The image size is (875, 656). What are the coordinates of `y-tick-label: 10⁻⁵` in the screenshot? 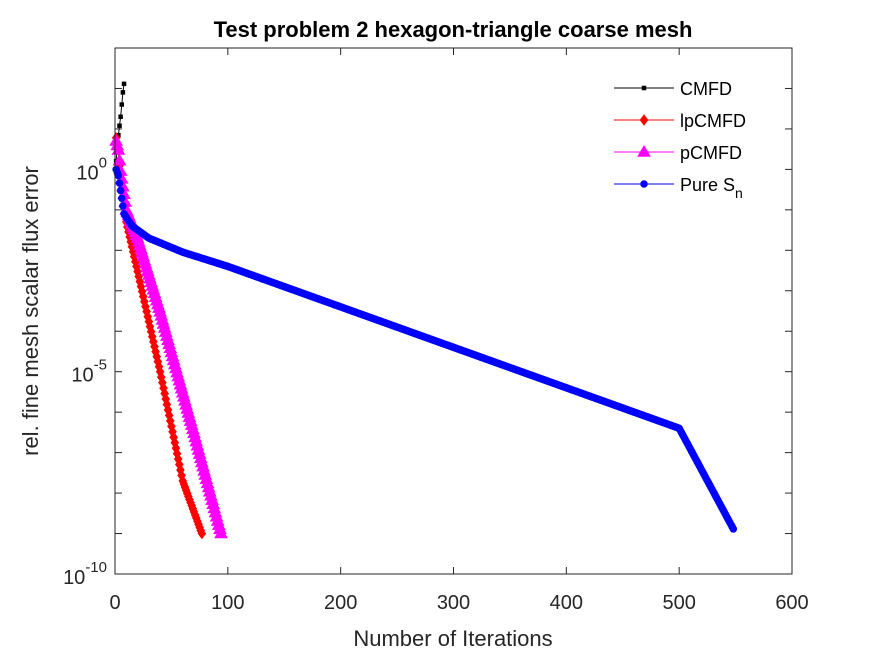 It's located at (89, 372).